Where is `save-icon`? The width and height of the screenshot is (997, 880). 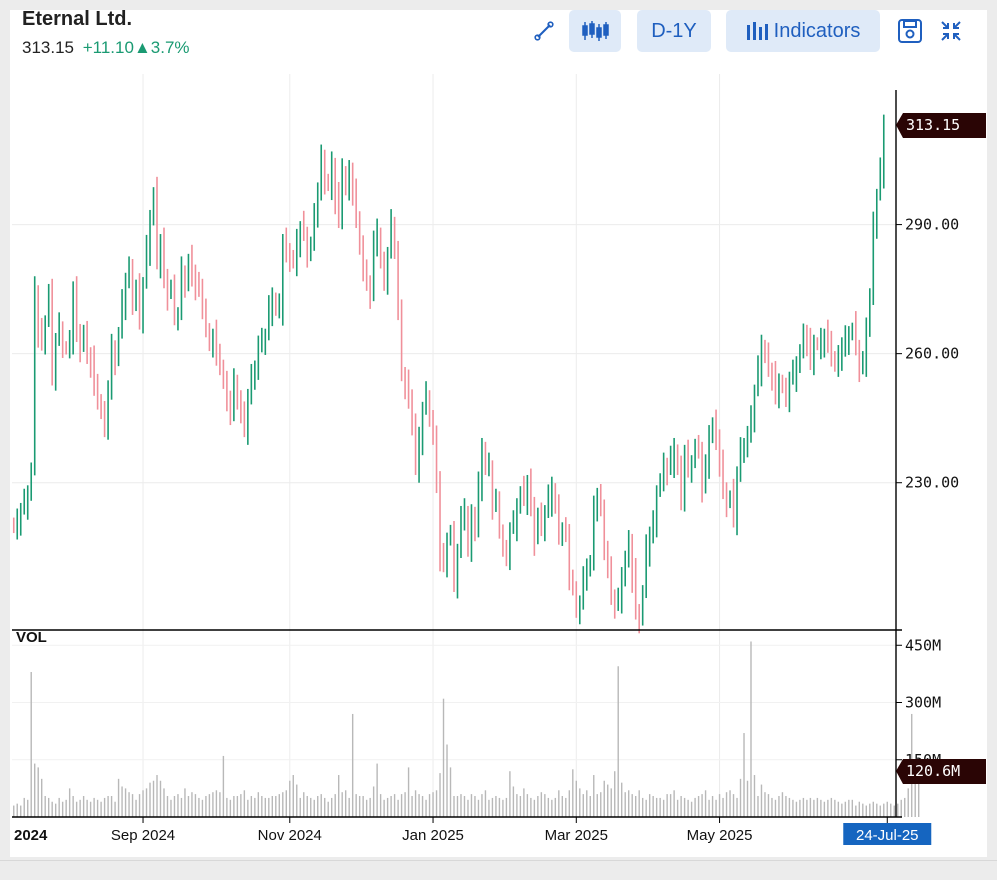 save-icon is located at coordinates (910, 31).